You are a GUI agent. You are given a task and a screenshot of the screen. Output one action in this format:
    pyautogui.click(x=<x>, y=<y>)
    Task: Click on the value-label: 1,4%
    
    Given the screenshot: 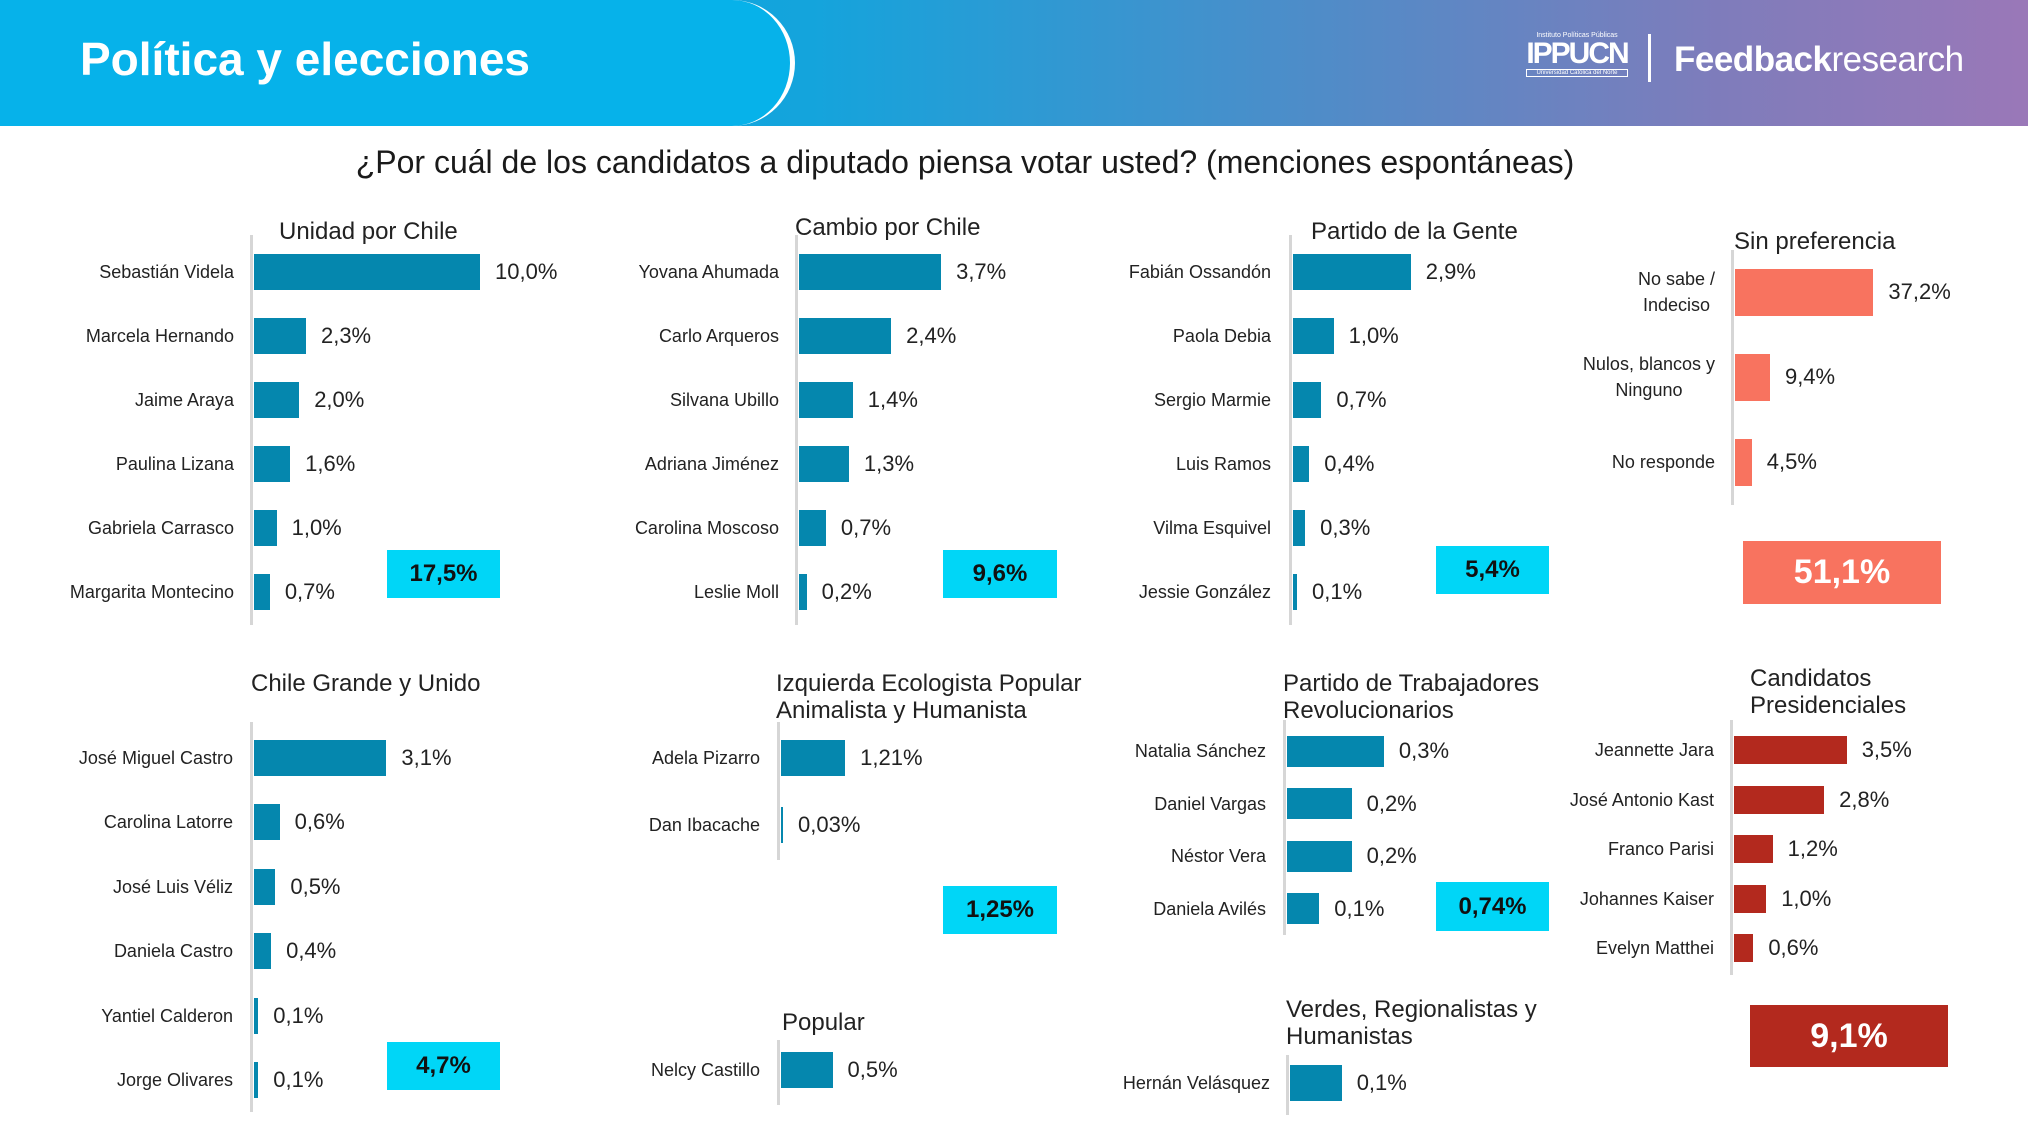 What is the action you would take?
    pyautogui.click(x=892, y=399)
    